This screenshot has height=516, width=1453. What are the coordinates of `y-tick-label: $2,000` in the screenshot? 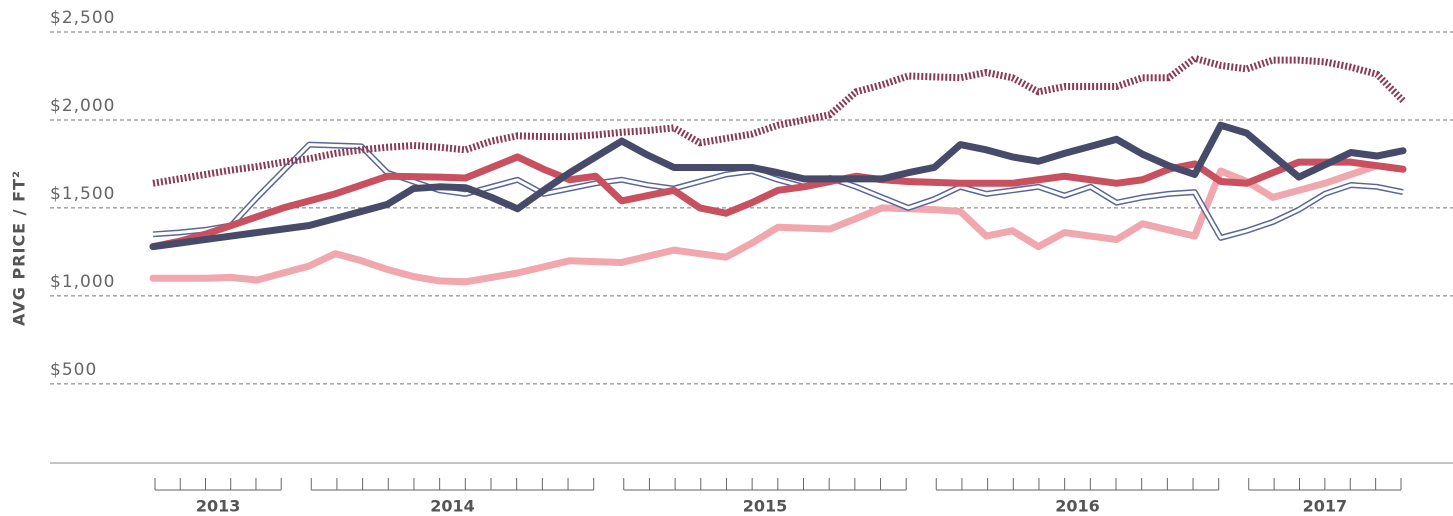 It's located at (82, 106).